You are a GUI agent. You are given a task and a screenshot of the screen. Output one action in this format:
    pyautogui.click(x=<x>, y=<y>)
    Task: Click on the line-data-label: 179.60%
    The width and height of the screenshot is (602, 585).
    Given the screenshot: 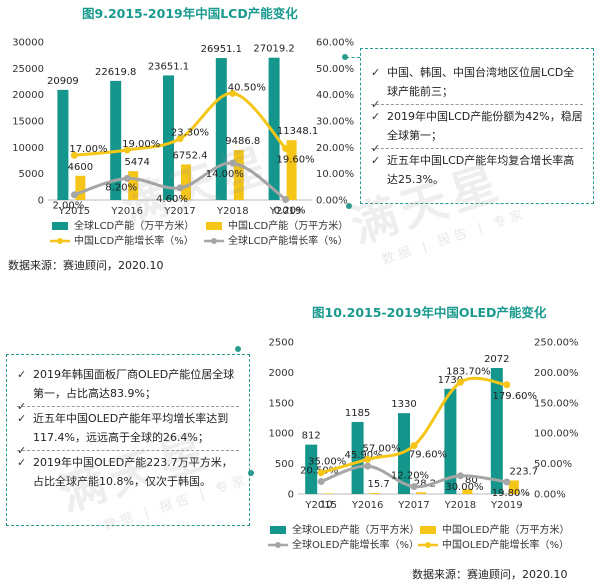 What is the action you would take?
    pyautogui.click(x=515, y=396)
    